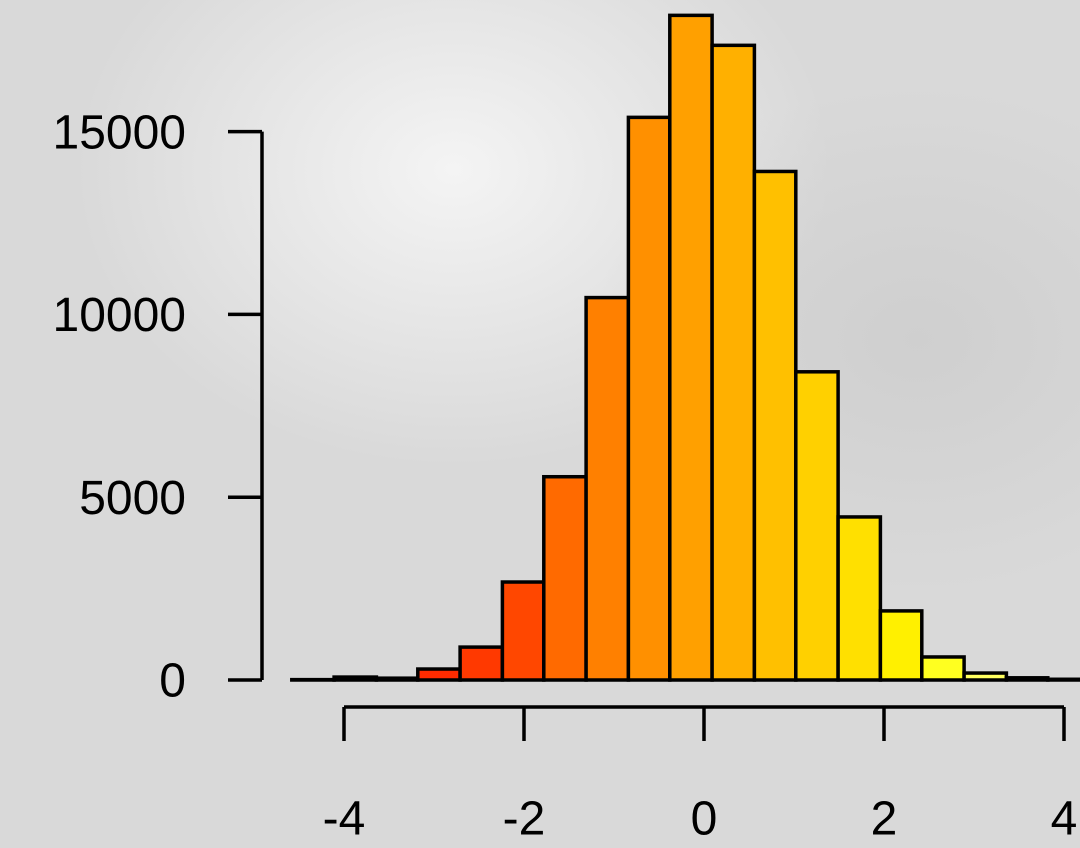 Image resolution: width=1080 pixels, height=848 pixels. What do you see at coordinates (119, 132) in the screenshot?
I see `y-tick-label: 15000` at bounding box center [119, 132].